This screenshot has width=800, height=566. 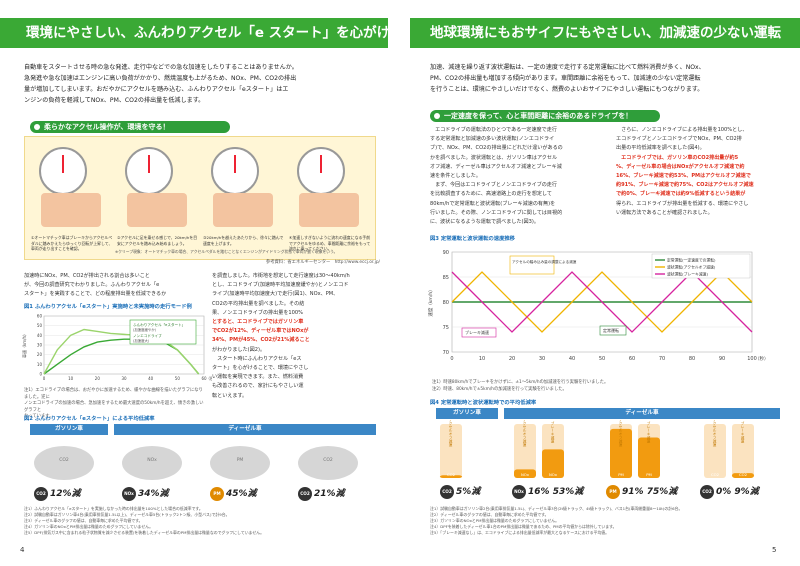 What do you see at coordinates (40, 364) in the screenshot?
I see `fig1-y-tick: 10` at bounding box center [40, 364].